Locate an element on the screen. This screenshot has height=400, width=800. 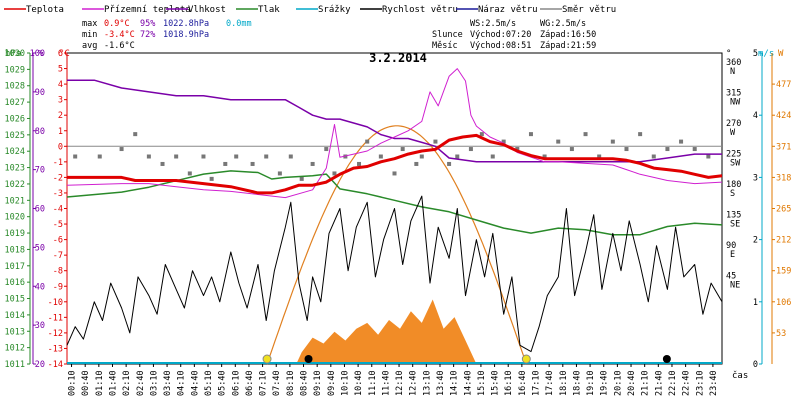
time-tick-label: 10:40 is located at coordinates (359, 383).